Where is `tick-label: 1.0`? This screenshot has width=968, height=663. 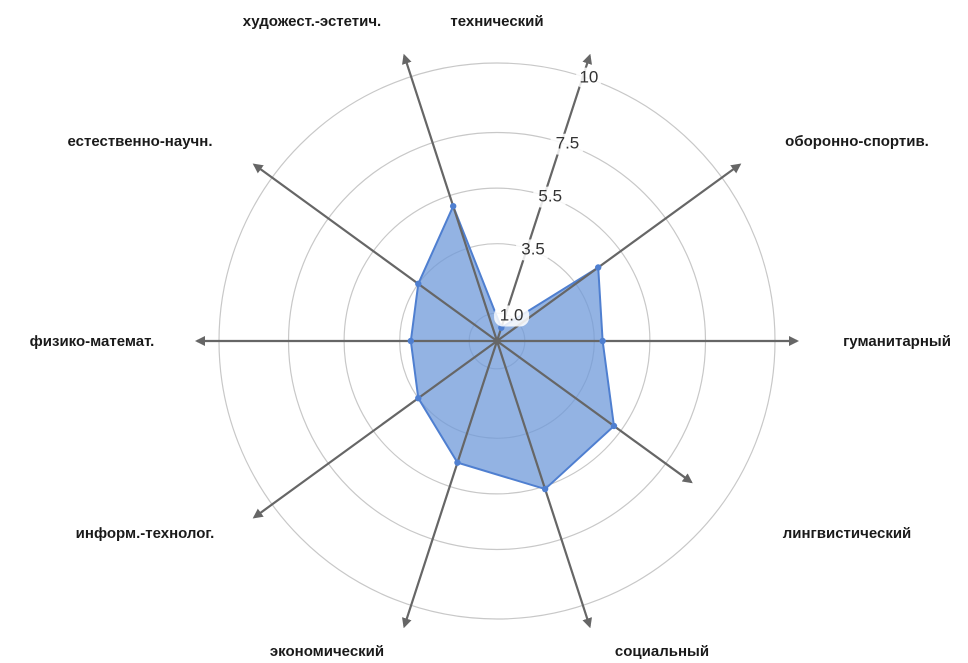 tick-label: 1.0 is located at coordinates (512, 315).